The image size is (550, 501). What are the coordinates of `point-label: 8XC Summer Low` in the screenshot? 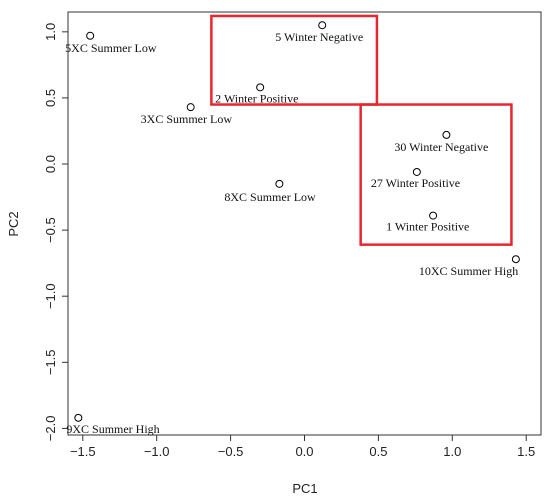 It's located at (270, 197).